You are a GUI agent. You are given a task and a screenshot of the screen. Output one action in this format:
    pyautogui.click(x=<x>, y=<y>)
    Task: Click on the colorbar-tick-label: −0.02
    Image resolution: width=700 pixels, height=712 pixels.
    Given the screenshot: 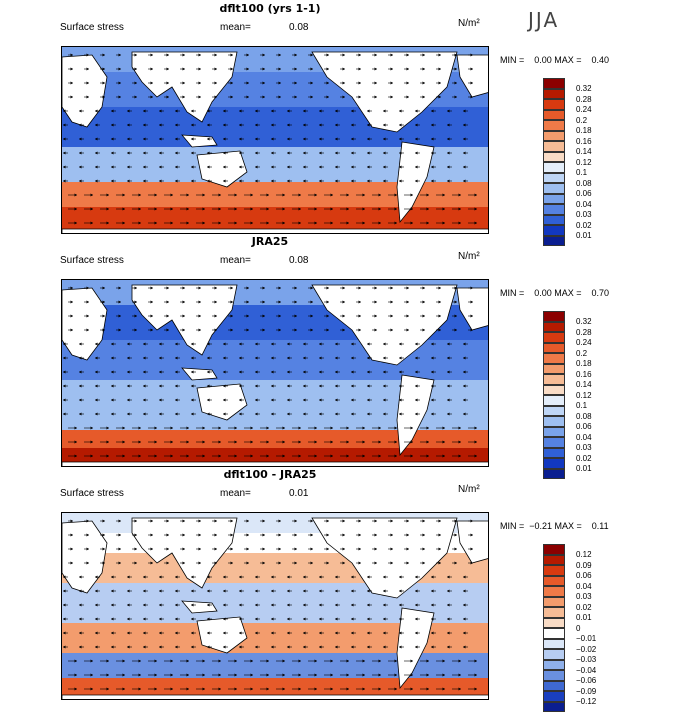 What is the action you would take?
    pyautogui.click(x=586, y=649)
    